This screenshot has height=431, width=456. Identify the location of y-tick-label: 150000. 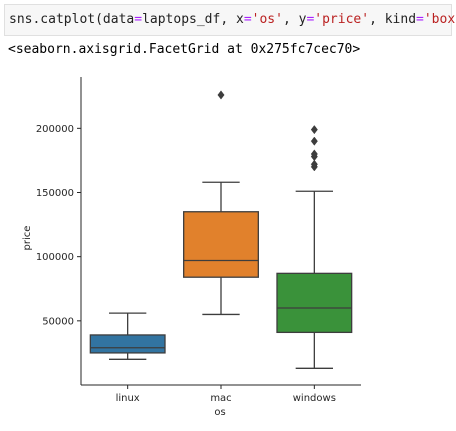
(55, 193).